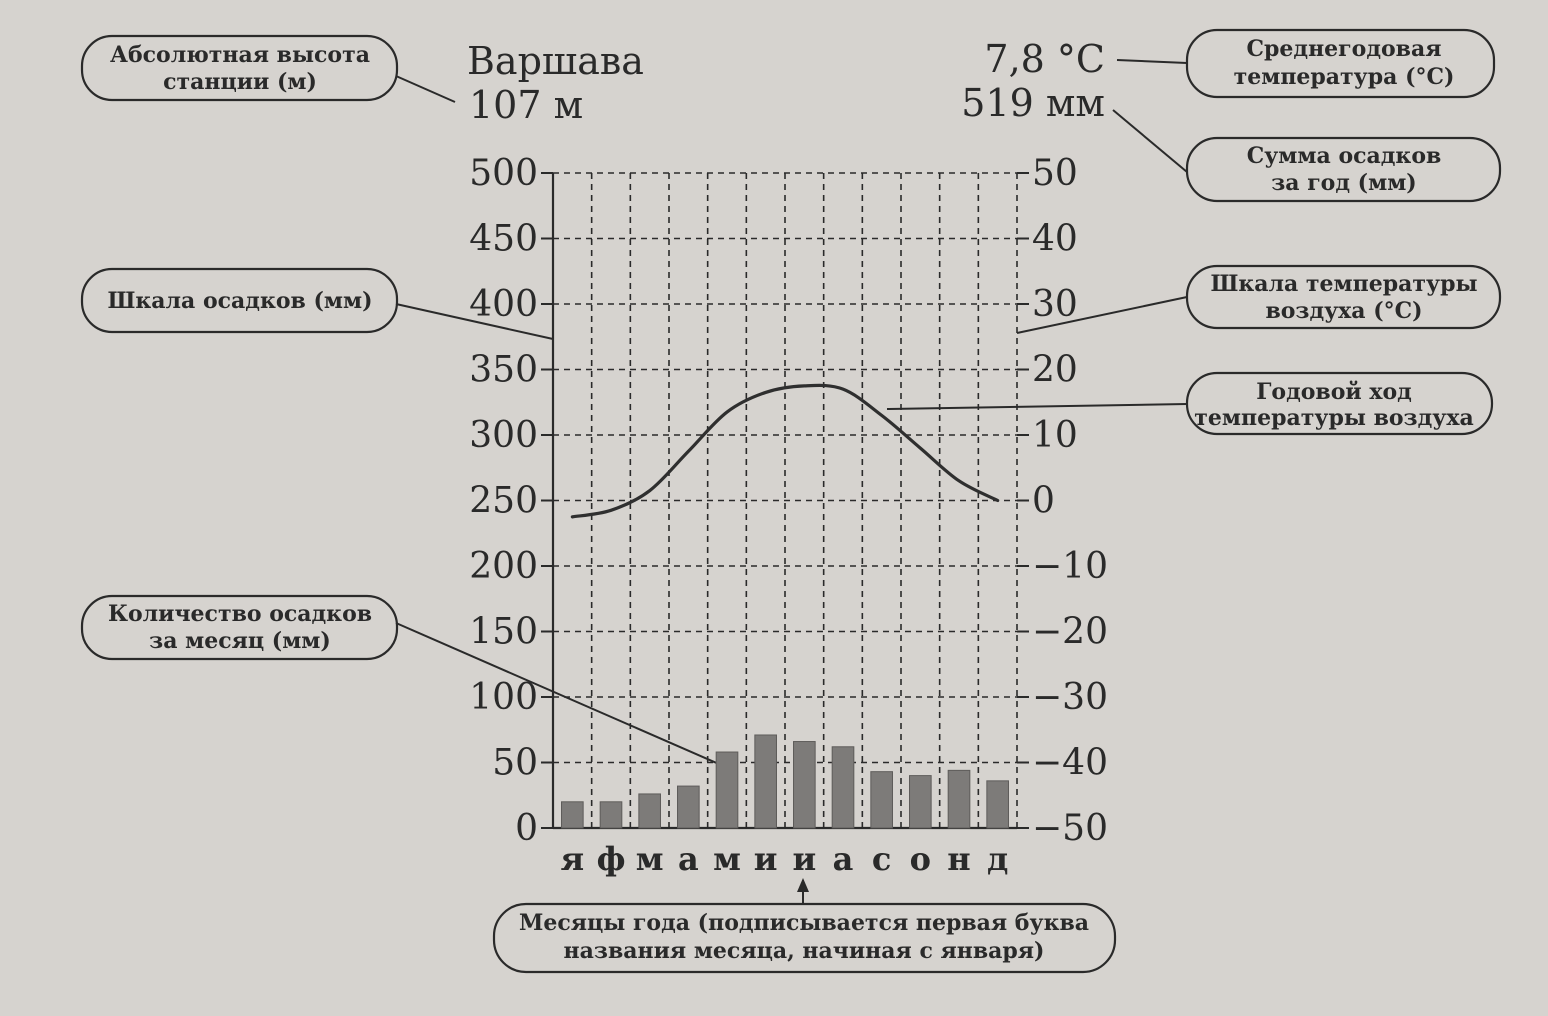 The width and height of the screenshot is (1548, 1016). Describe the element at coordinates (526, 828) in the screenshot. I see `left-tick-label: 0` at that location.